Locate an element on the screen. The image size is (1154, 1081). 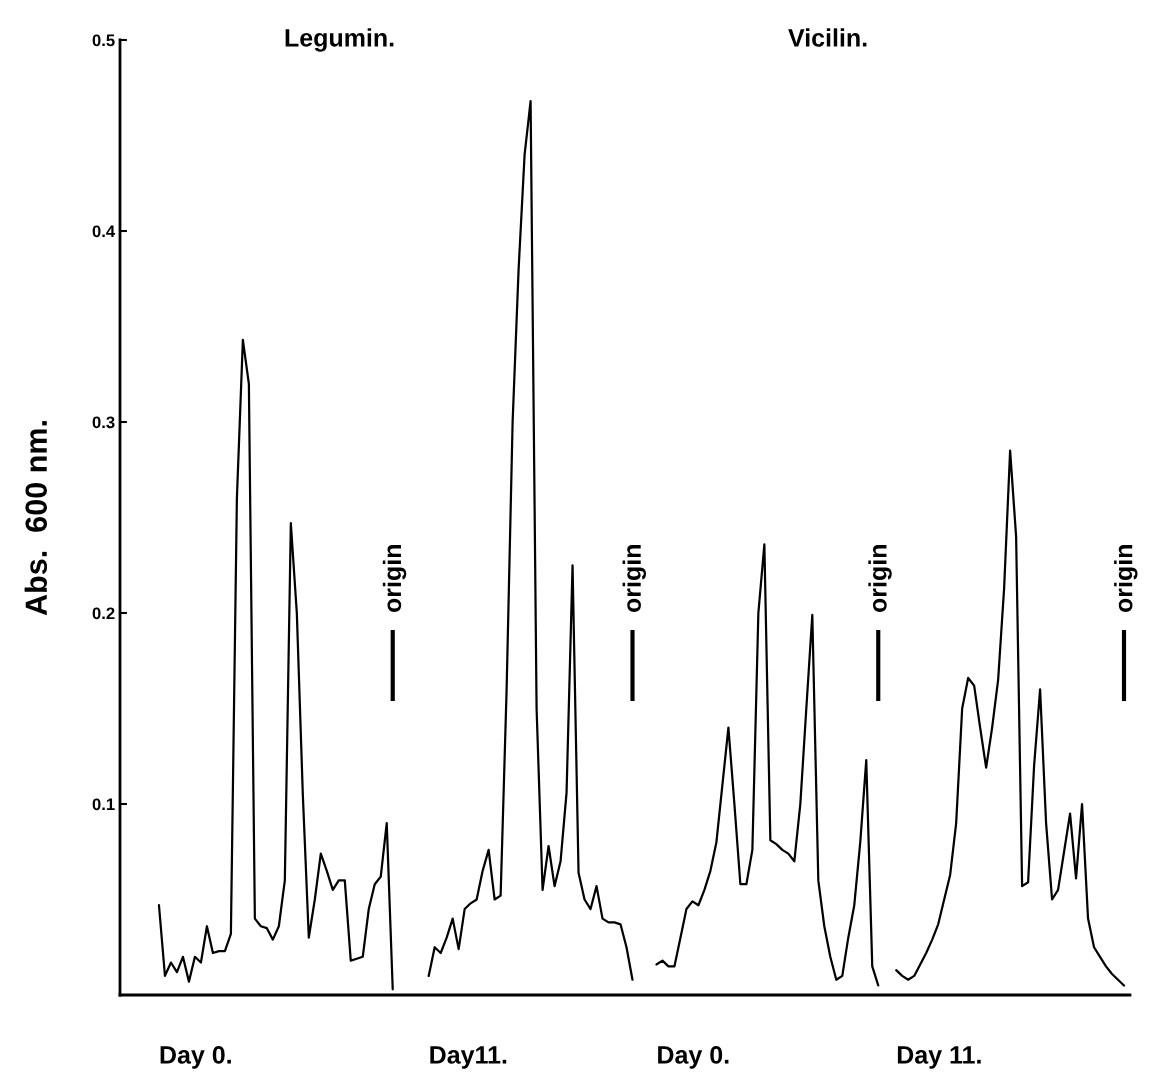
text: Day11. is located at coordinates (468, 1057).